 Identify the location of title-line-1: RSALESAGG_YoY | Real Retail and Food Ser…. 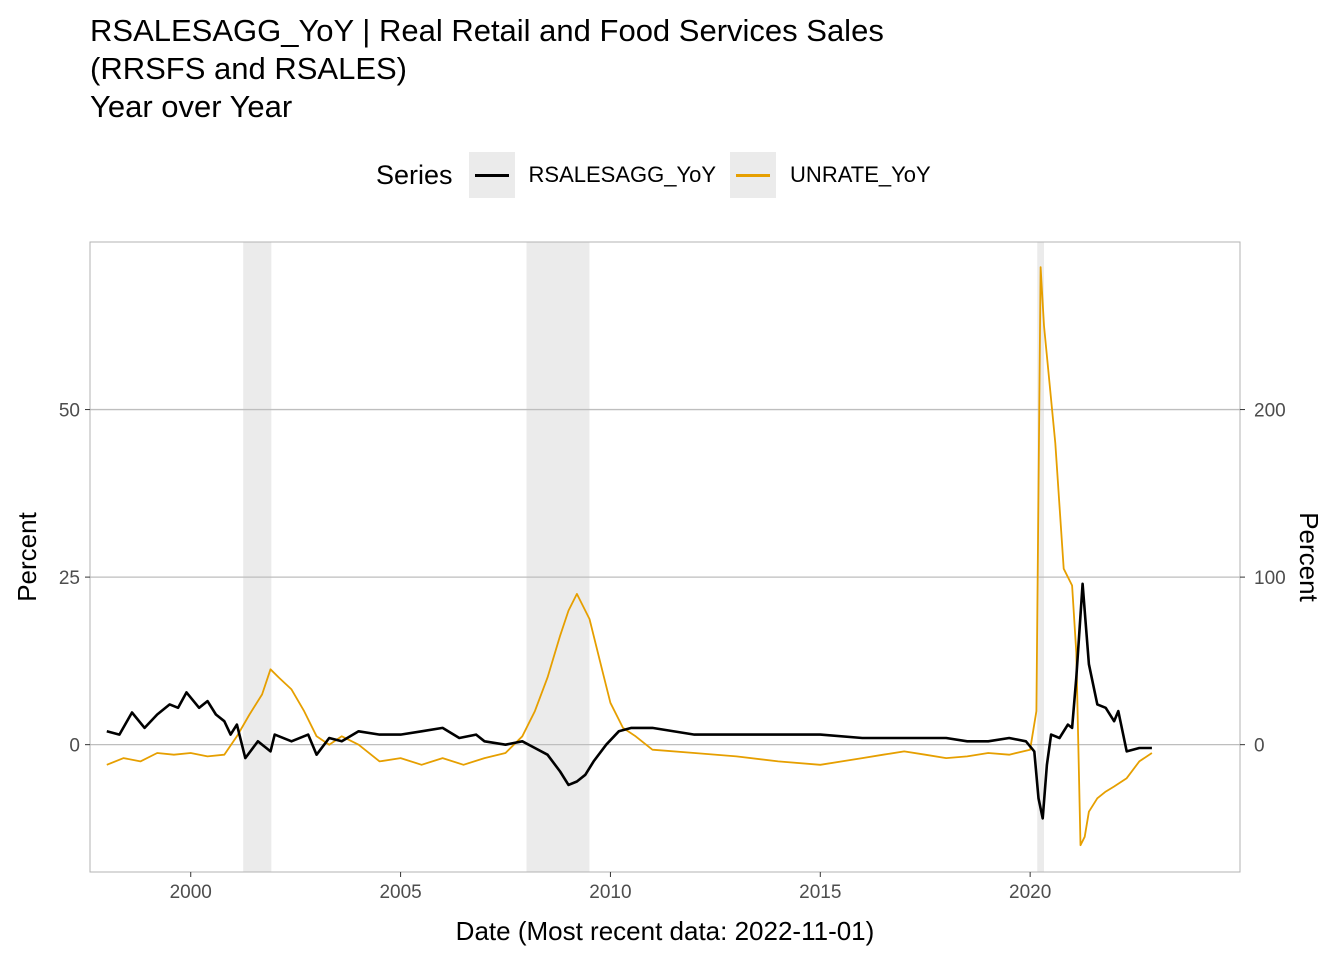
(487, 30).